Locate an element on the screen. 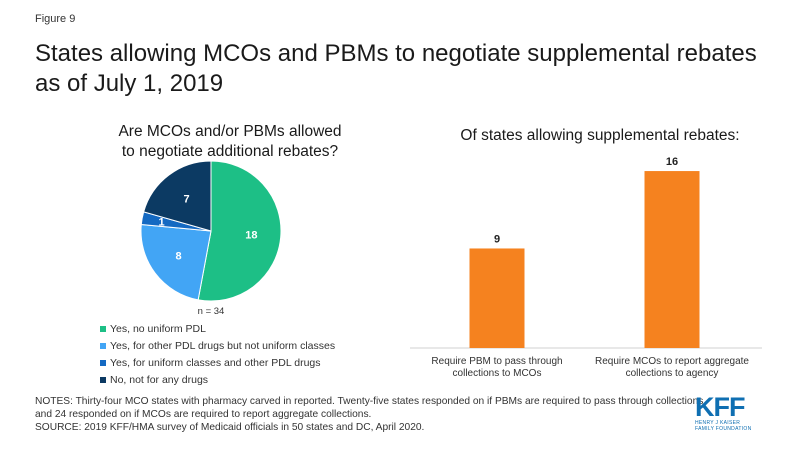 The height and width of the screenshot is (450, 800). bar-value-label: 16 is located at coordinates (672, 162).